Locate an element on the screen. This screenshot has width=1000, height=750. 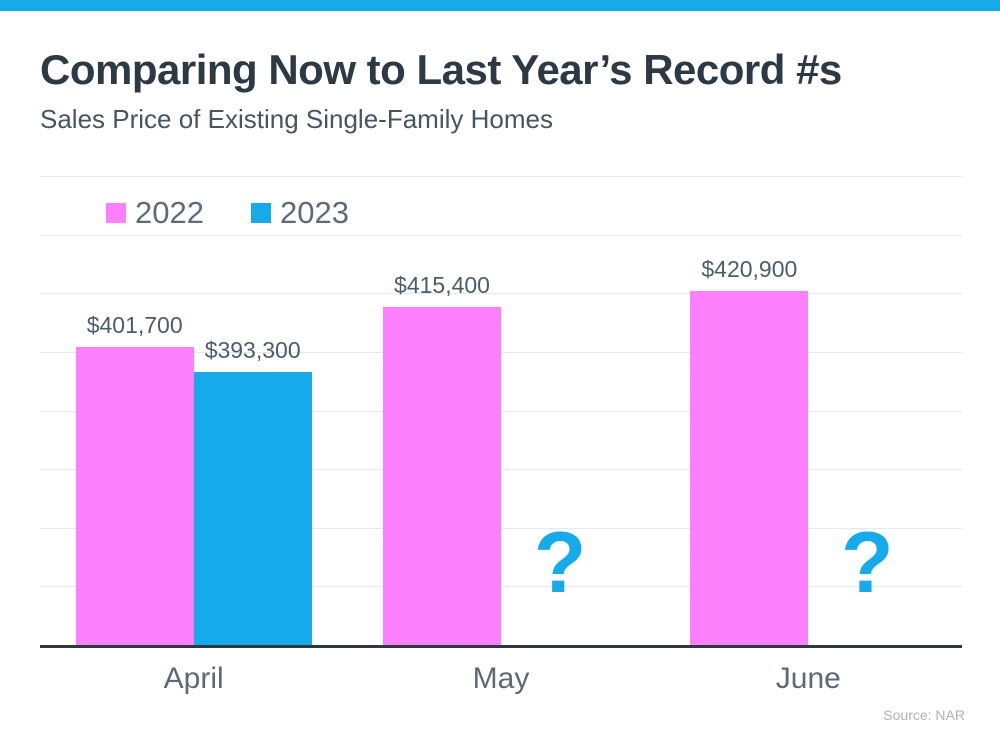
legend-swatch-2023 is located at coordinates (260, 212).